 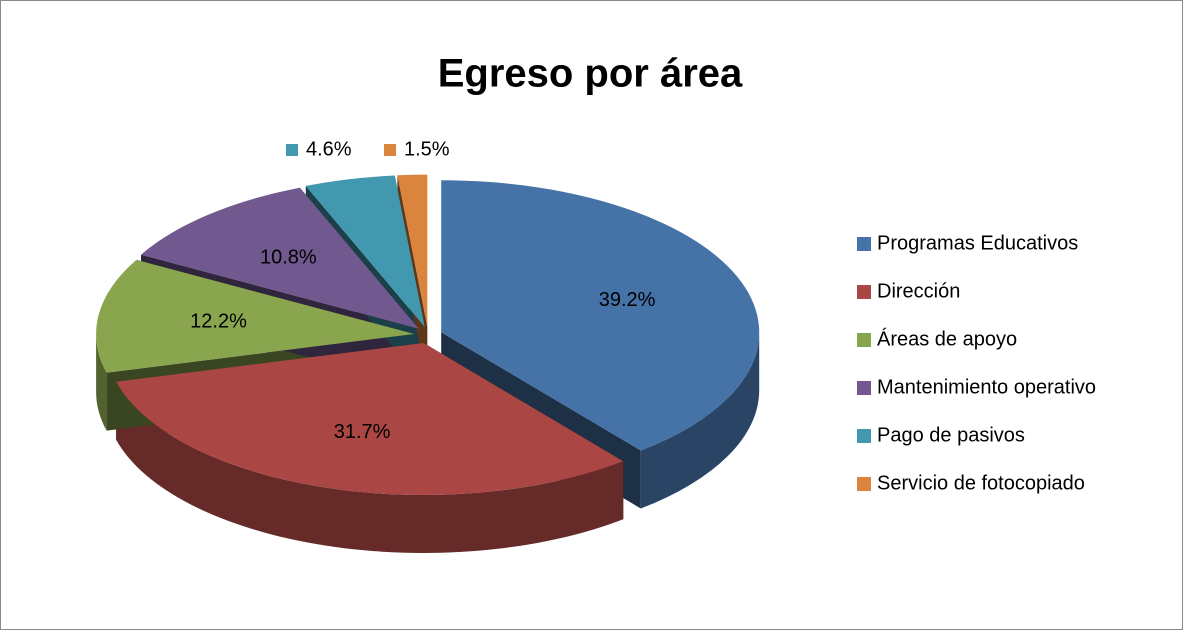 What do you see at coordinates (362, 432) in the screenshot?
I see `data-label: 31.7%` at bounding box center [362, 432].